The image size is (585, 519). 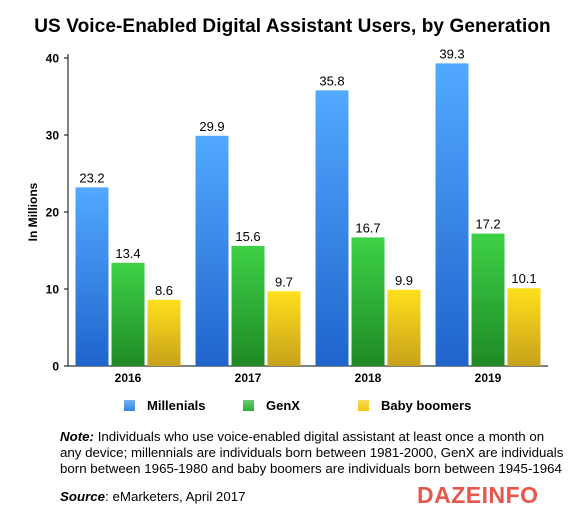 I want to click on brand-logo: DAZEINFO, so click(x=478, y=495).